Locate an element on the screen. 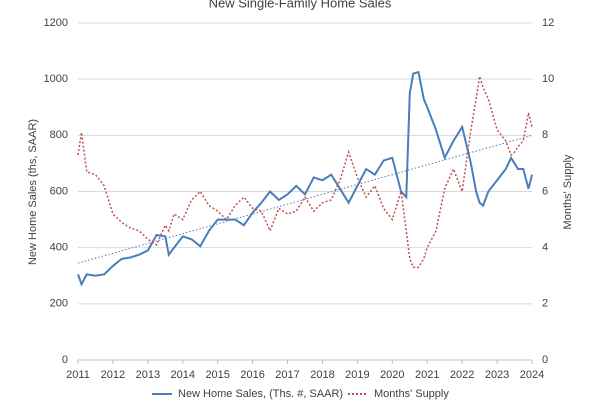 This screenshot has width=600, height=400. y-axis-label: New Home Sales (ths, SAAR) is located at coordinates (33, 192).